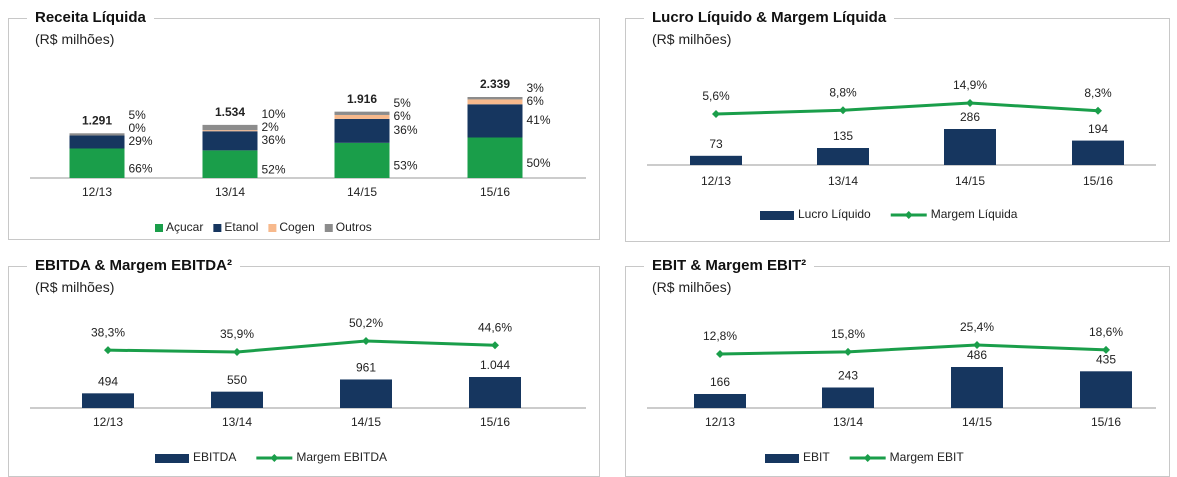 This screenshot has width=1177, height=477. Describe the element at coordinates (403, 103) in the screenshot. I see `segment-label: 5%` at that location.